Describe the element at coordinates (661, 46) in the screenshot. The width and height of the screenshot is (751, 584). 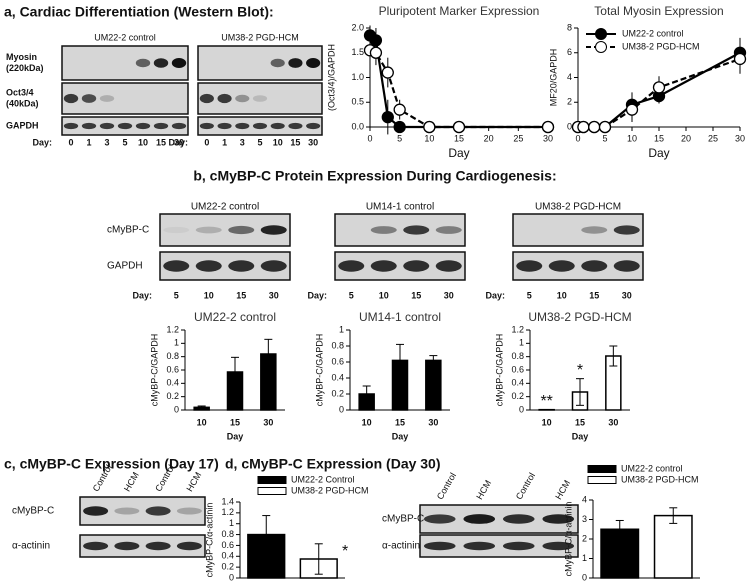
I see `legend-label: UM38-2 PGD-HCM` at that location.